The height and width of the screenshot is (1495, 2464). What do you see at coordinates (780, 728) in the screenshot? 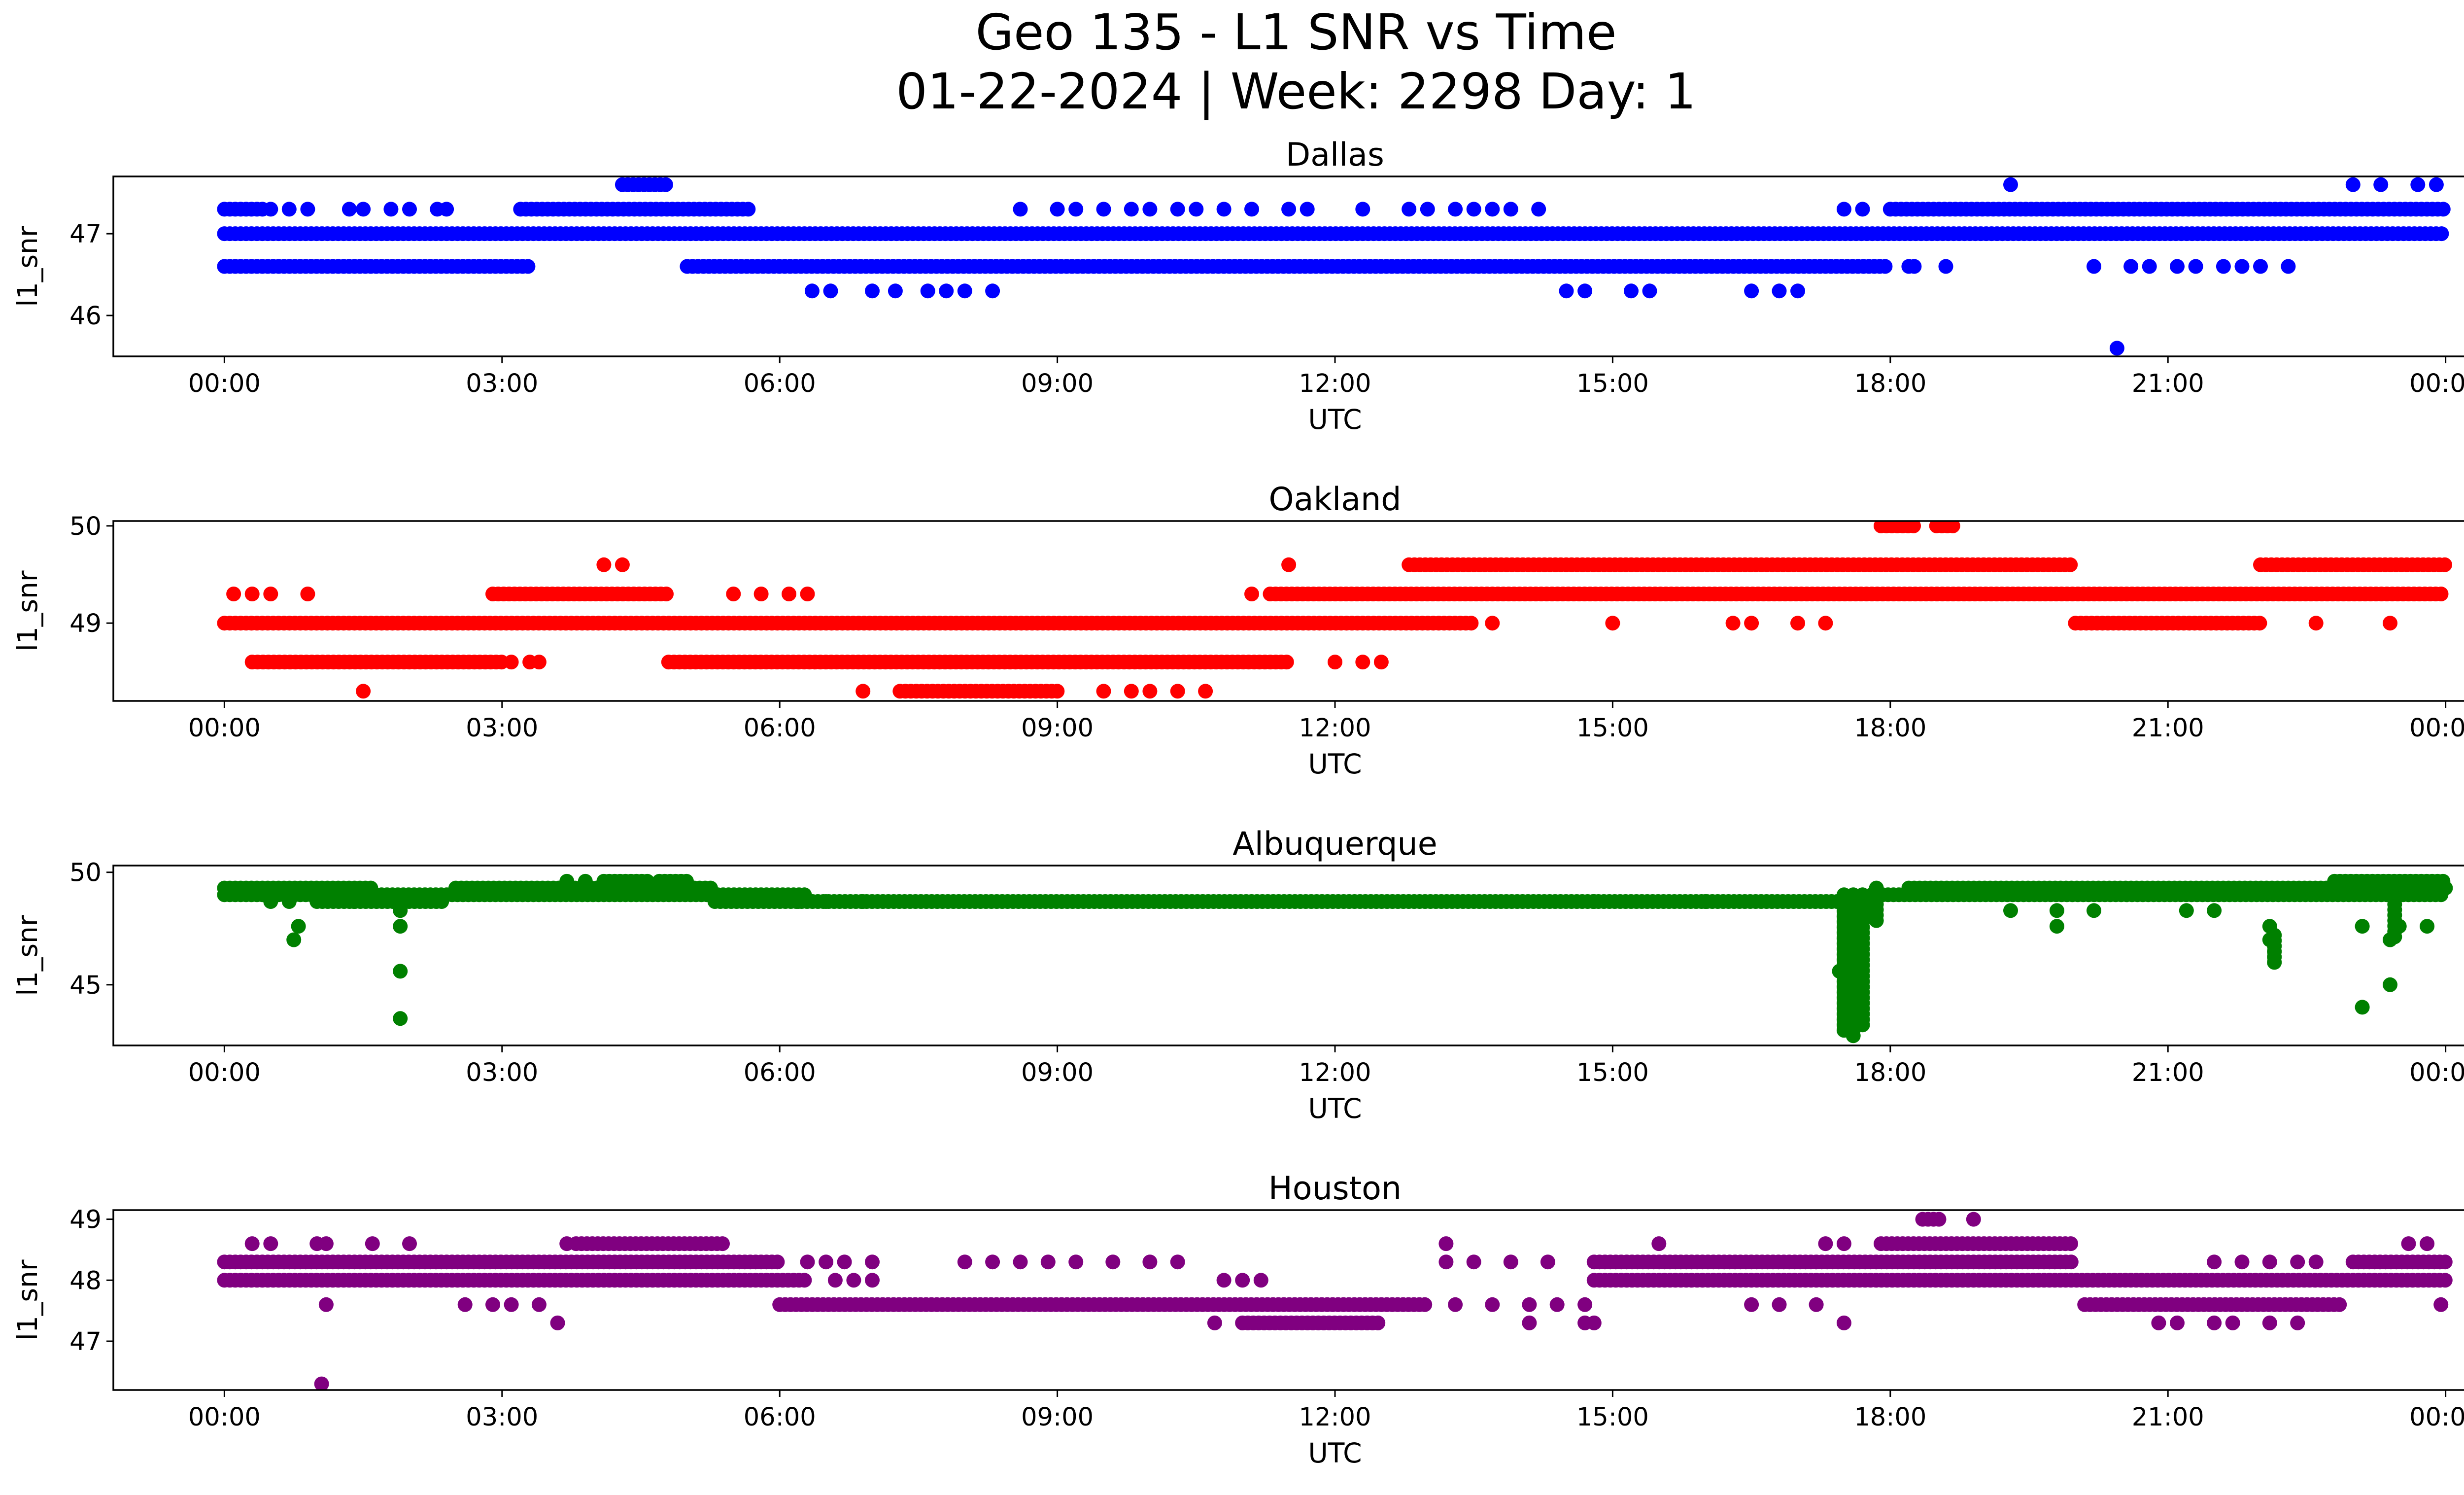
I see `x-tick-label: 06:00` at bounding box center [780, 728].